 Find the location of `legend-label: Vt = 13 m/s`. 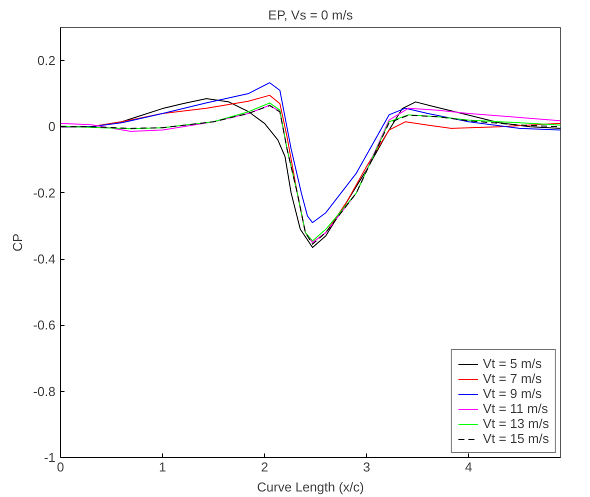

legend-label: Vt = 13 m/s is located at coordinates (515, 423).